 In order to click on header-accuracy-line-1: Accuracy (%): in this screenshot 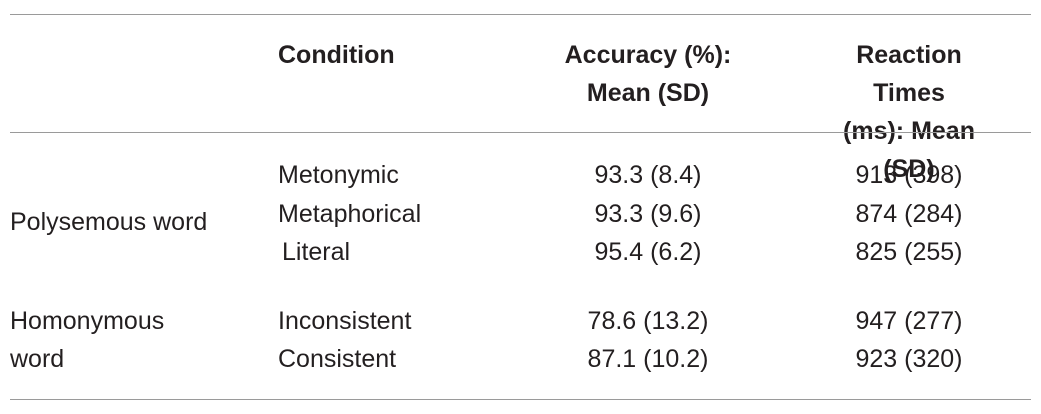, I will do `click(648, 55)`.